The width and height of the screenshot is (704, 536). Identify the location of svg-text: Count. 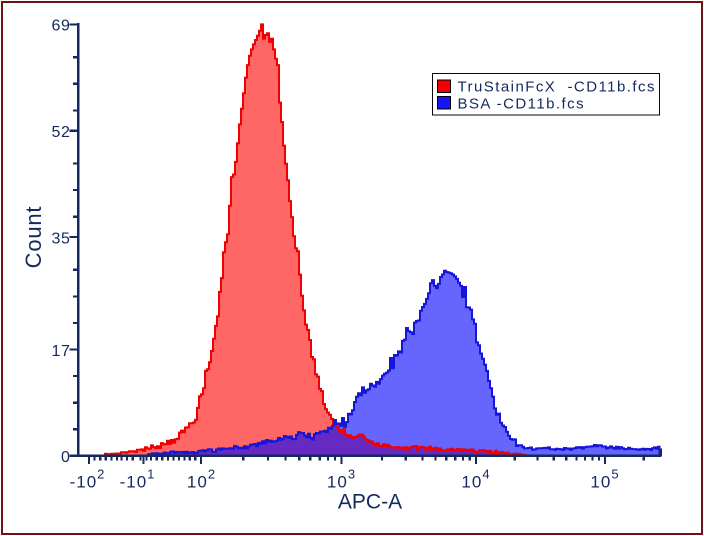
(33, 237).